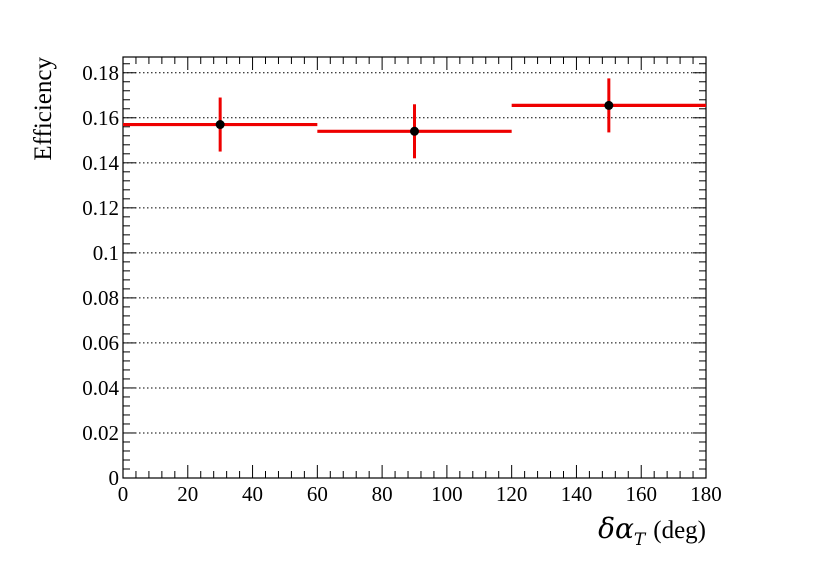 This screenshot has height=563, width=830. Describe the element at coordinates (114, 478) in the screenshot. I see `y-tick-label: 0` at that location.